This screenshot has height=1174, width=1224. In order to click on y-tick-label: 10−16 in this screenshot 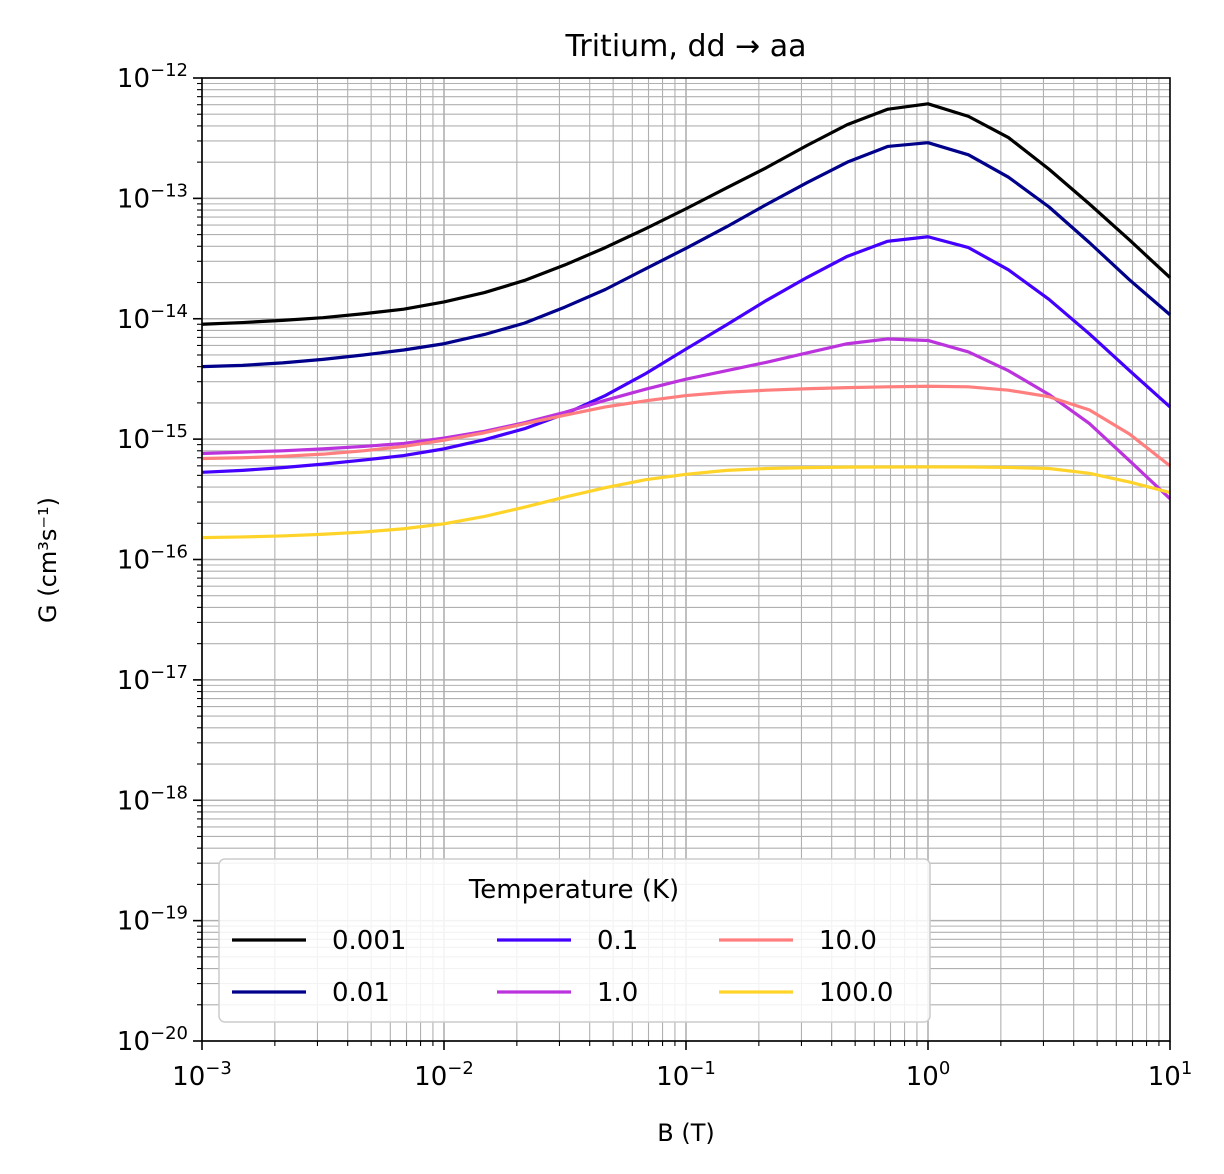, I will do `click(152, 559)`.